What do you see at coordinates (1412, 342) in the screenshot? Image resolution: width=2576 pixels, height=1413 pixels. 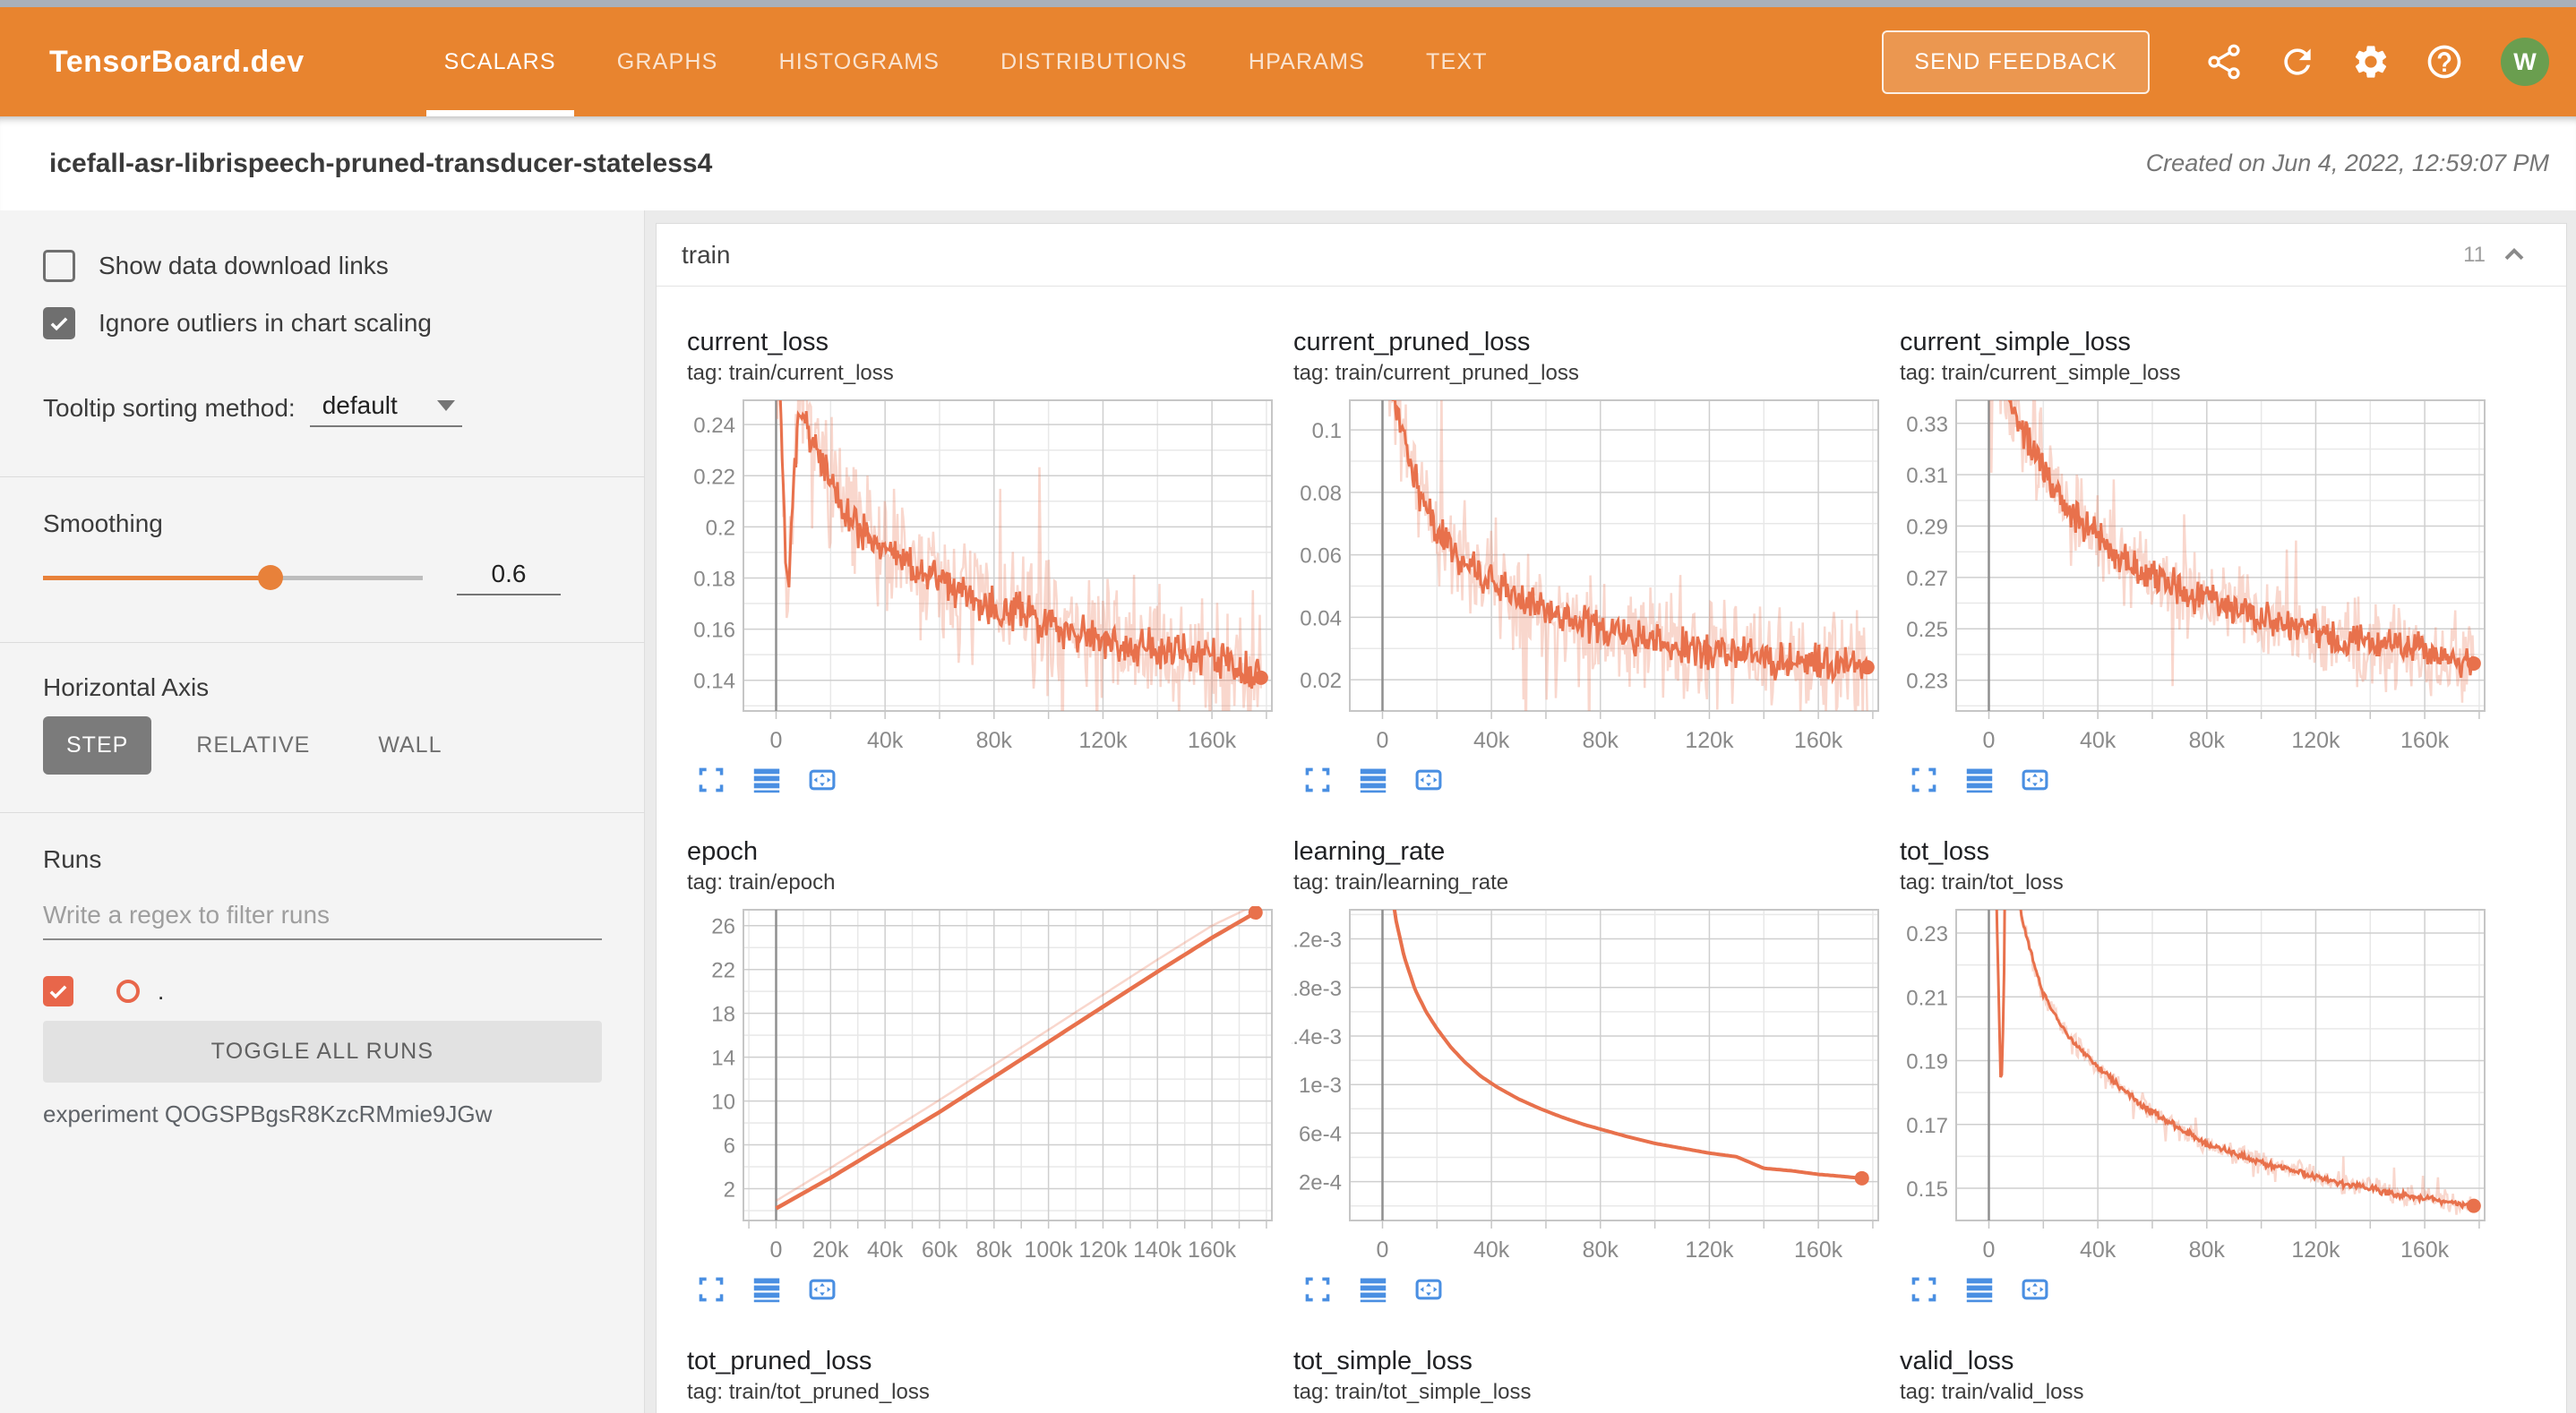 I see `chart-title: current_pruned_loss` at bounding box center [1412, 342].